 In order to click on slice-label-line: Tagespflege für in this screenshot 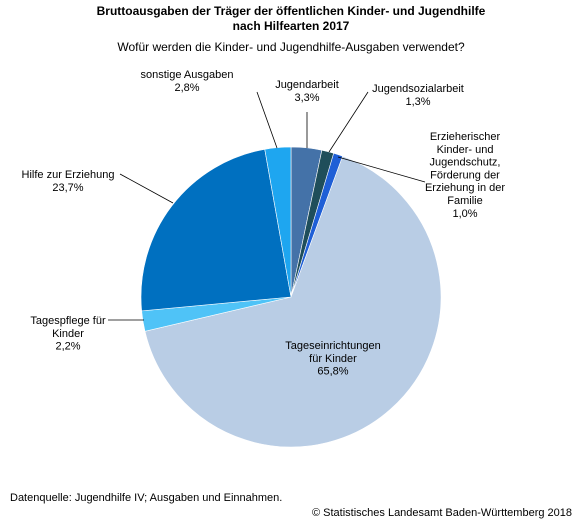, I will do `click(68, 321)`.